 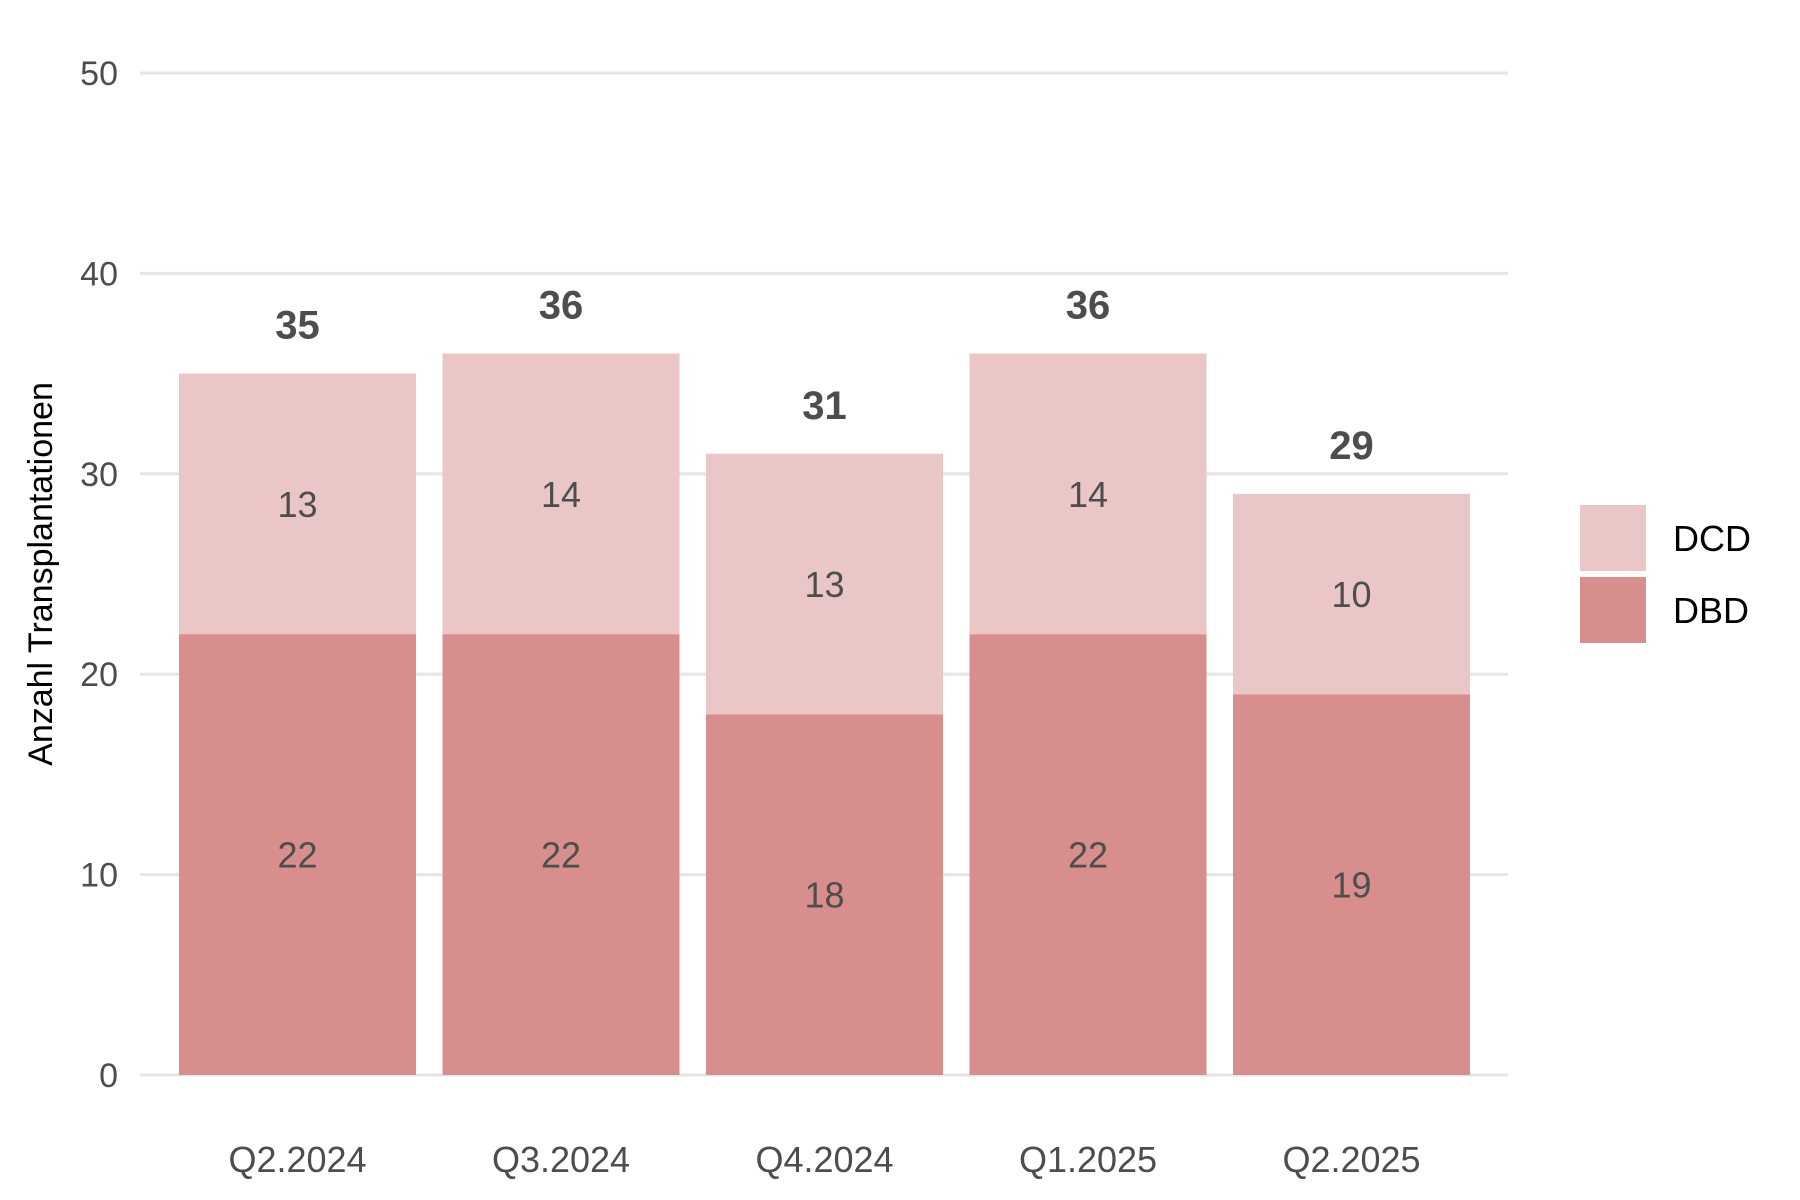 What do you see at coordinates (99, 274) in the screenshot?
I see `y-tick-label: 40` at bounding box center [99, 274].